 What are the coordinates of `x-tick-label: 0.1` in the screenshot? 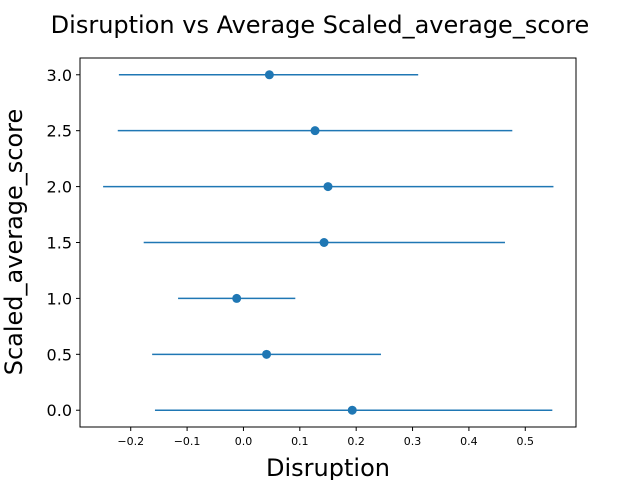 It's located at (300, 441).